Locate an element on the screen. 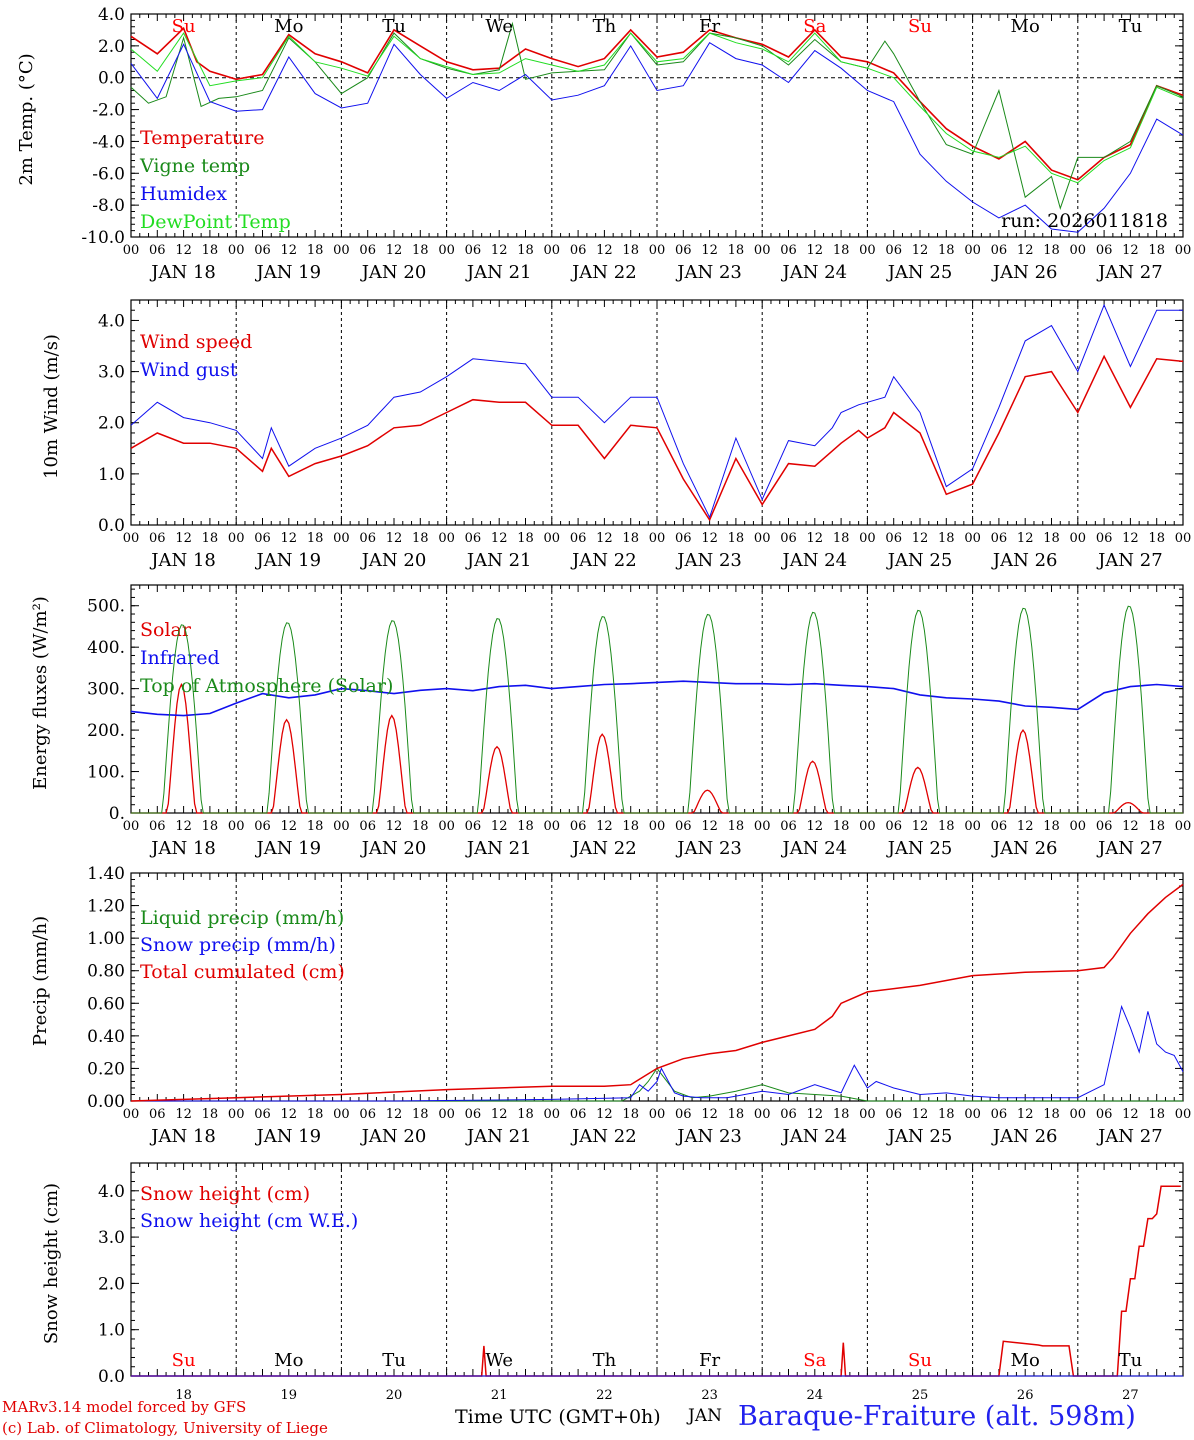 The height and width of the screenshot is (1440, 1194). weekday-label: Th is located at coordinates (605, 26).